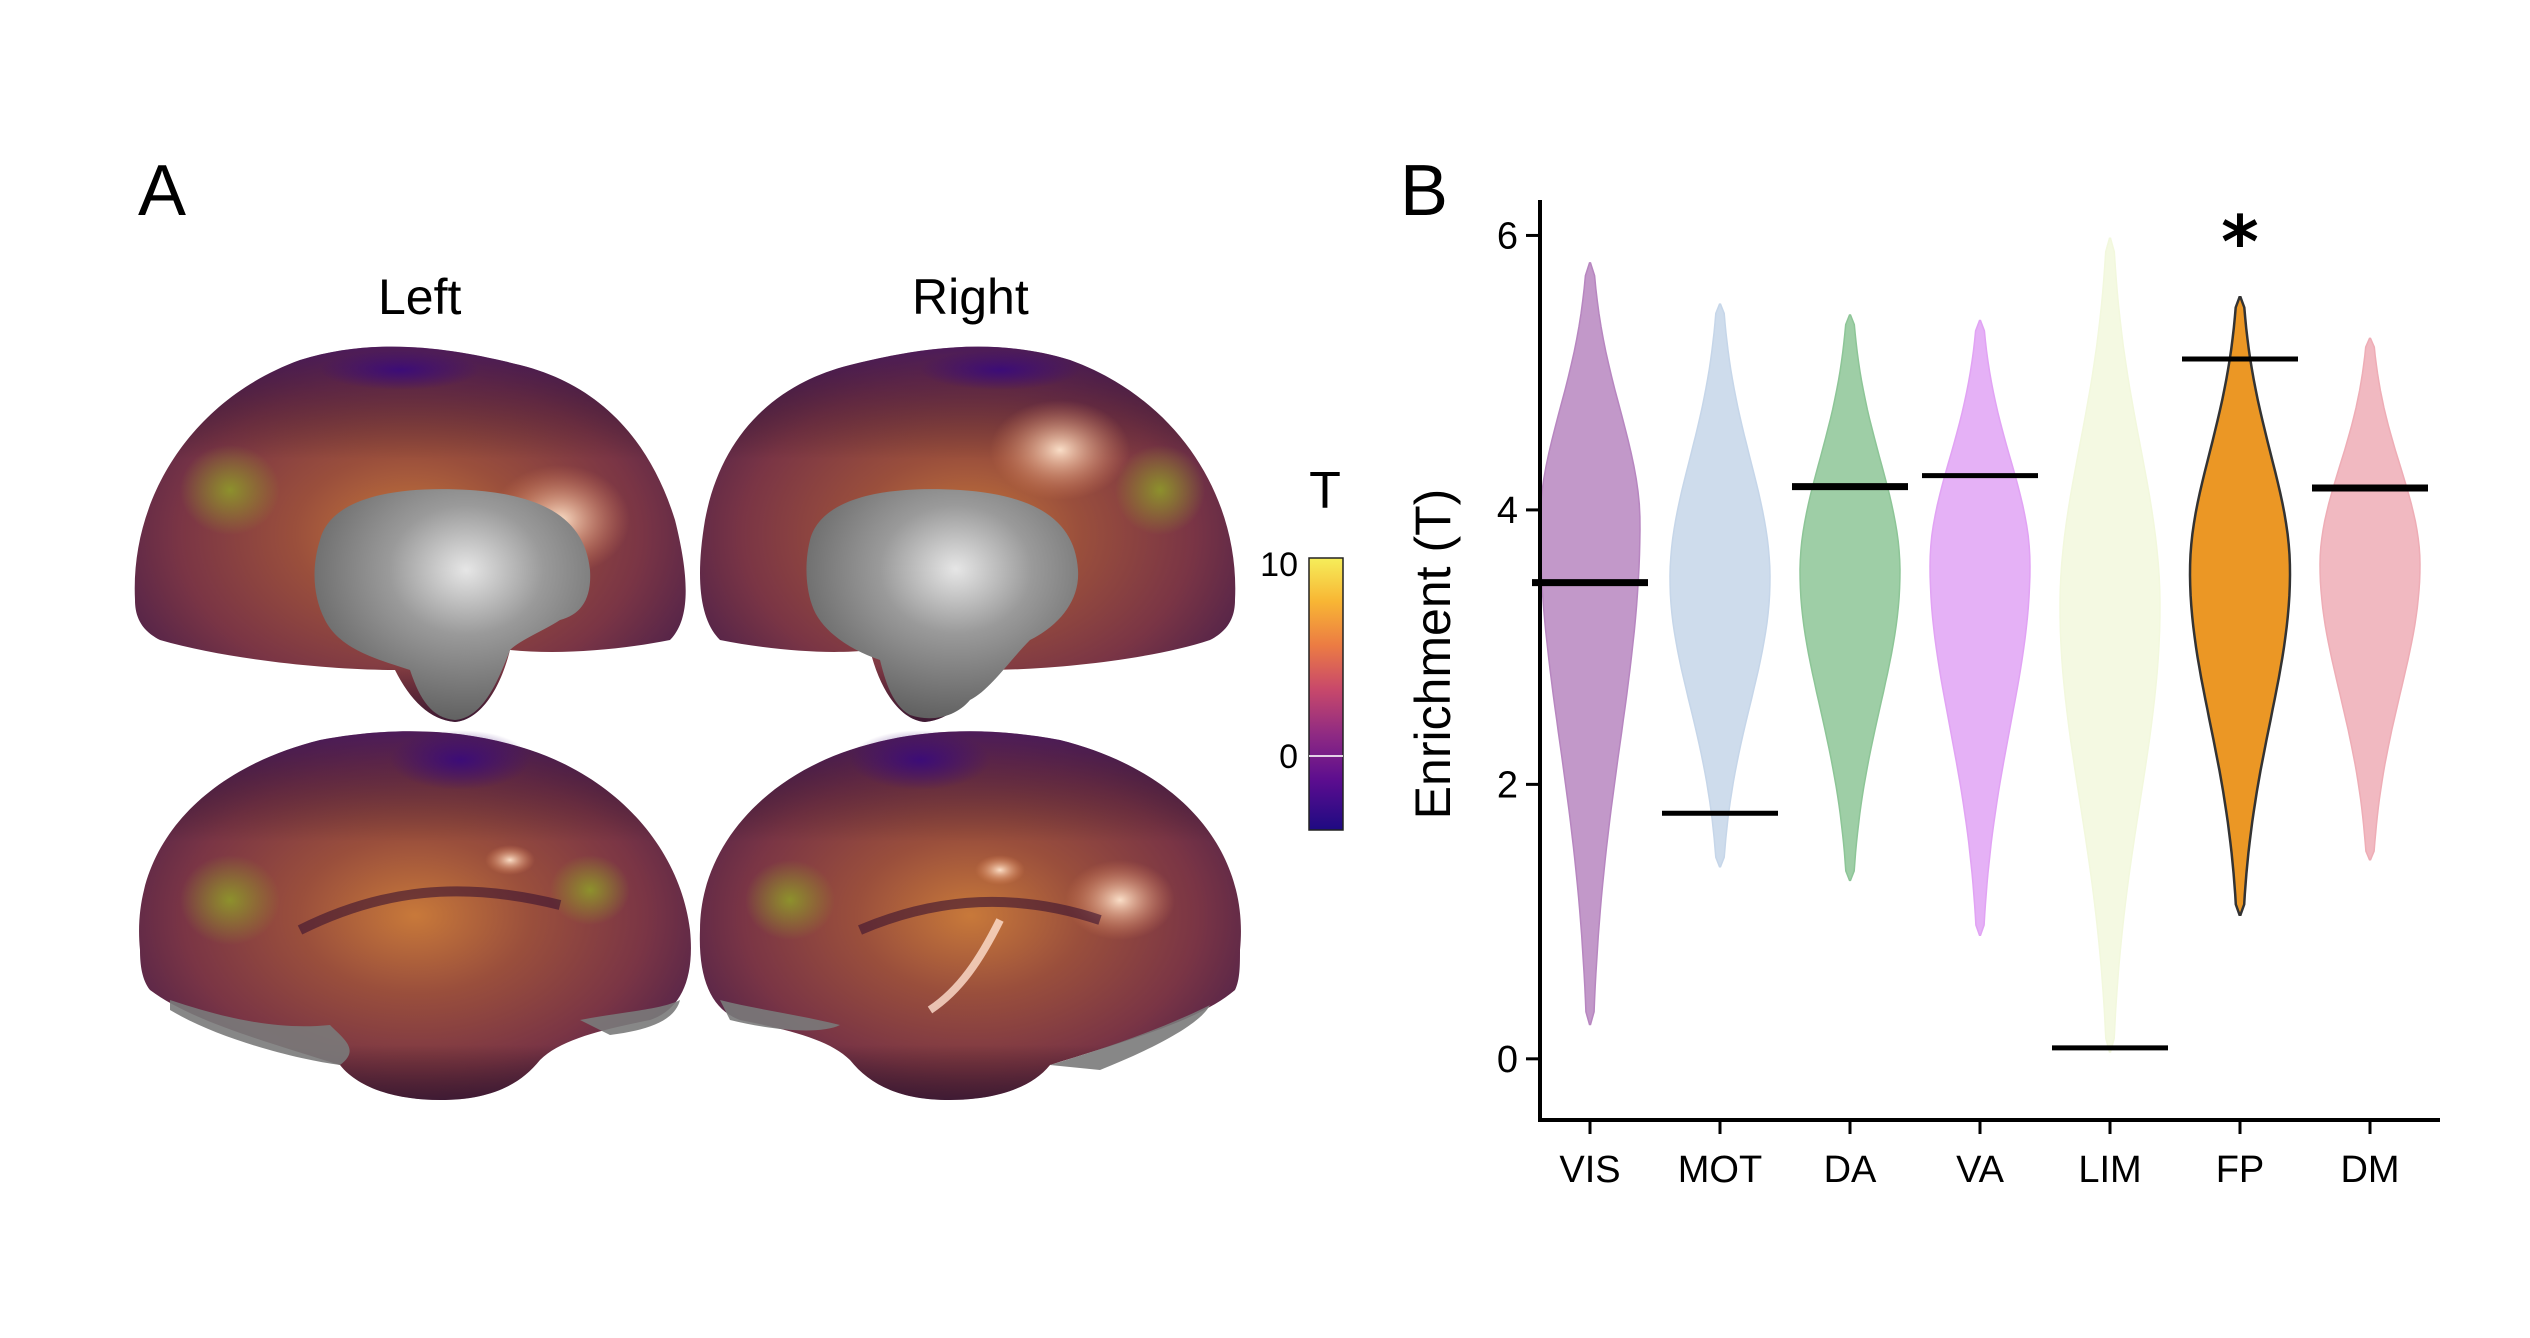  I want to click on colorbar: T 10 0, so click(1302, 646).